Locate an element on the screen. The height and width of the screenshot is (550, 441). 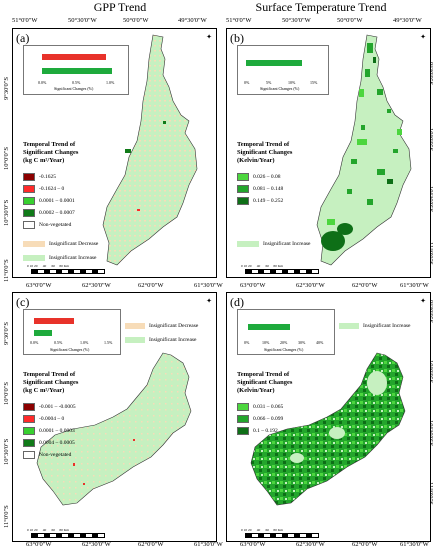
panel-b-map is located at coordinates (364, 150).